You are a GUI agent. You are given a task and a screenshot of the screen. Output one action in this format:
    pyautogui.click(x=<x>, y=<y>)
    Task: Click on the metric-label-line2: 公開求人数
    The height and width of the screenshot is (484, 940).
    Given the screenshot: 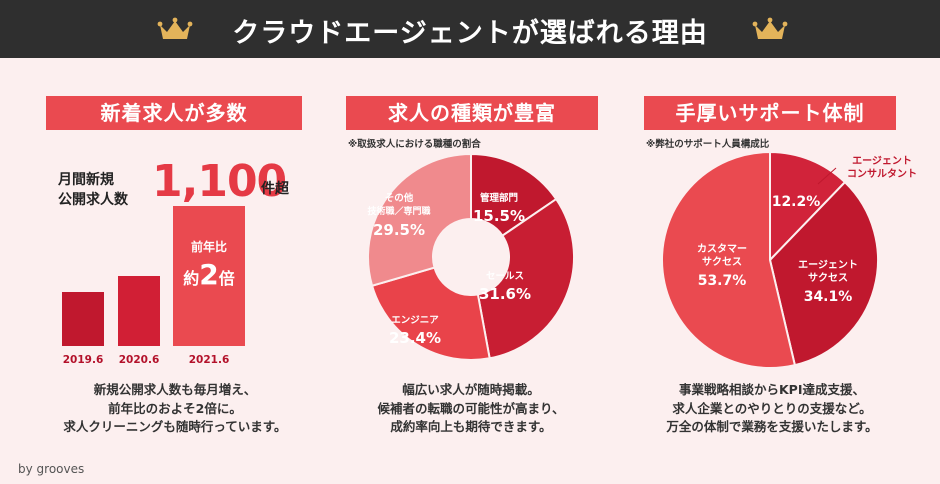 What is the action you would take?
    pyautogui.click(x=93, y=200)
    